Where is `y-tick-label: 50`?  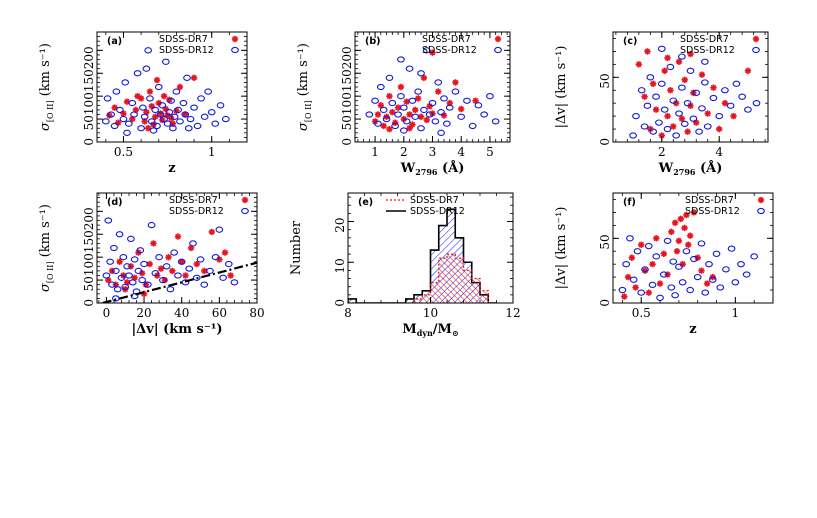
y-tick-label: 50 is located at coordinates (605, 241).